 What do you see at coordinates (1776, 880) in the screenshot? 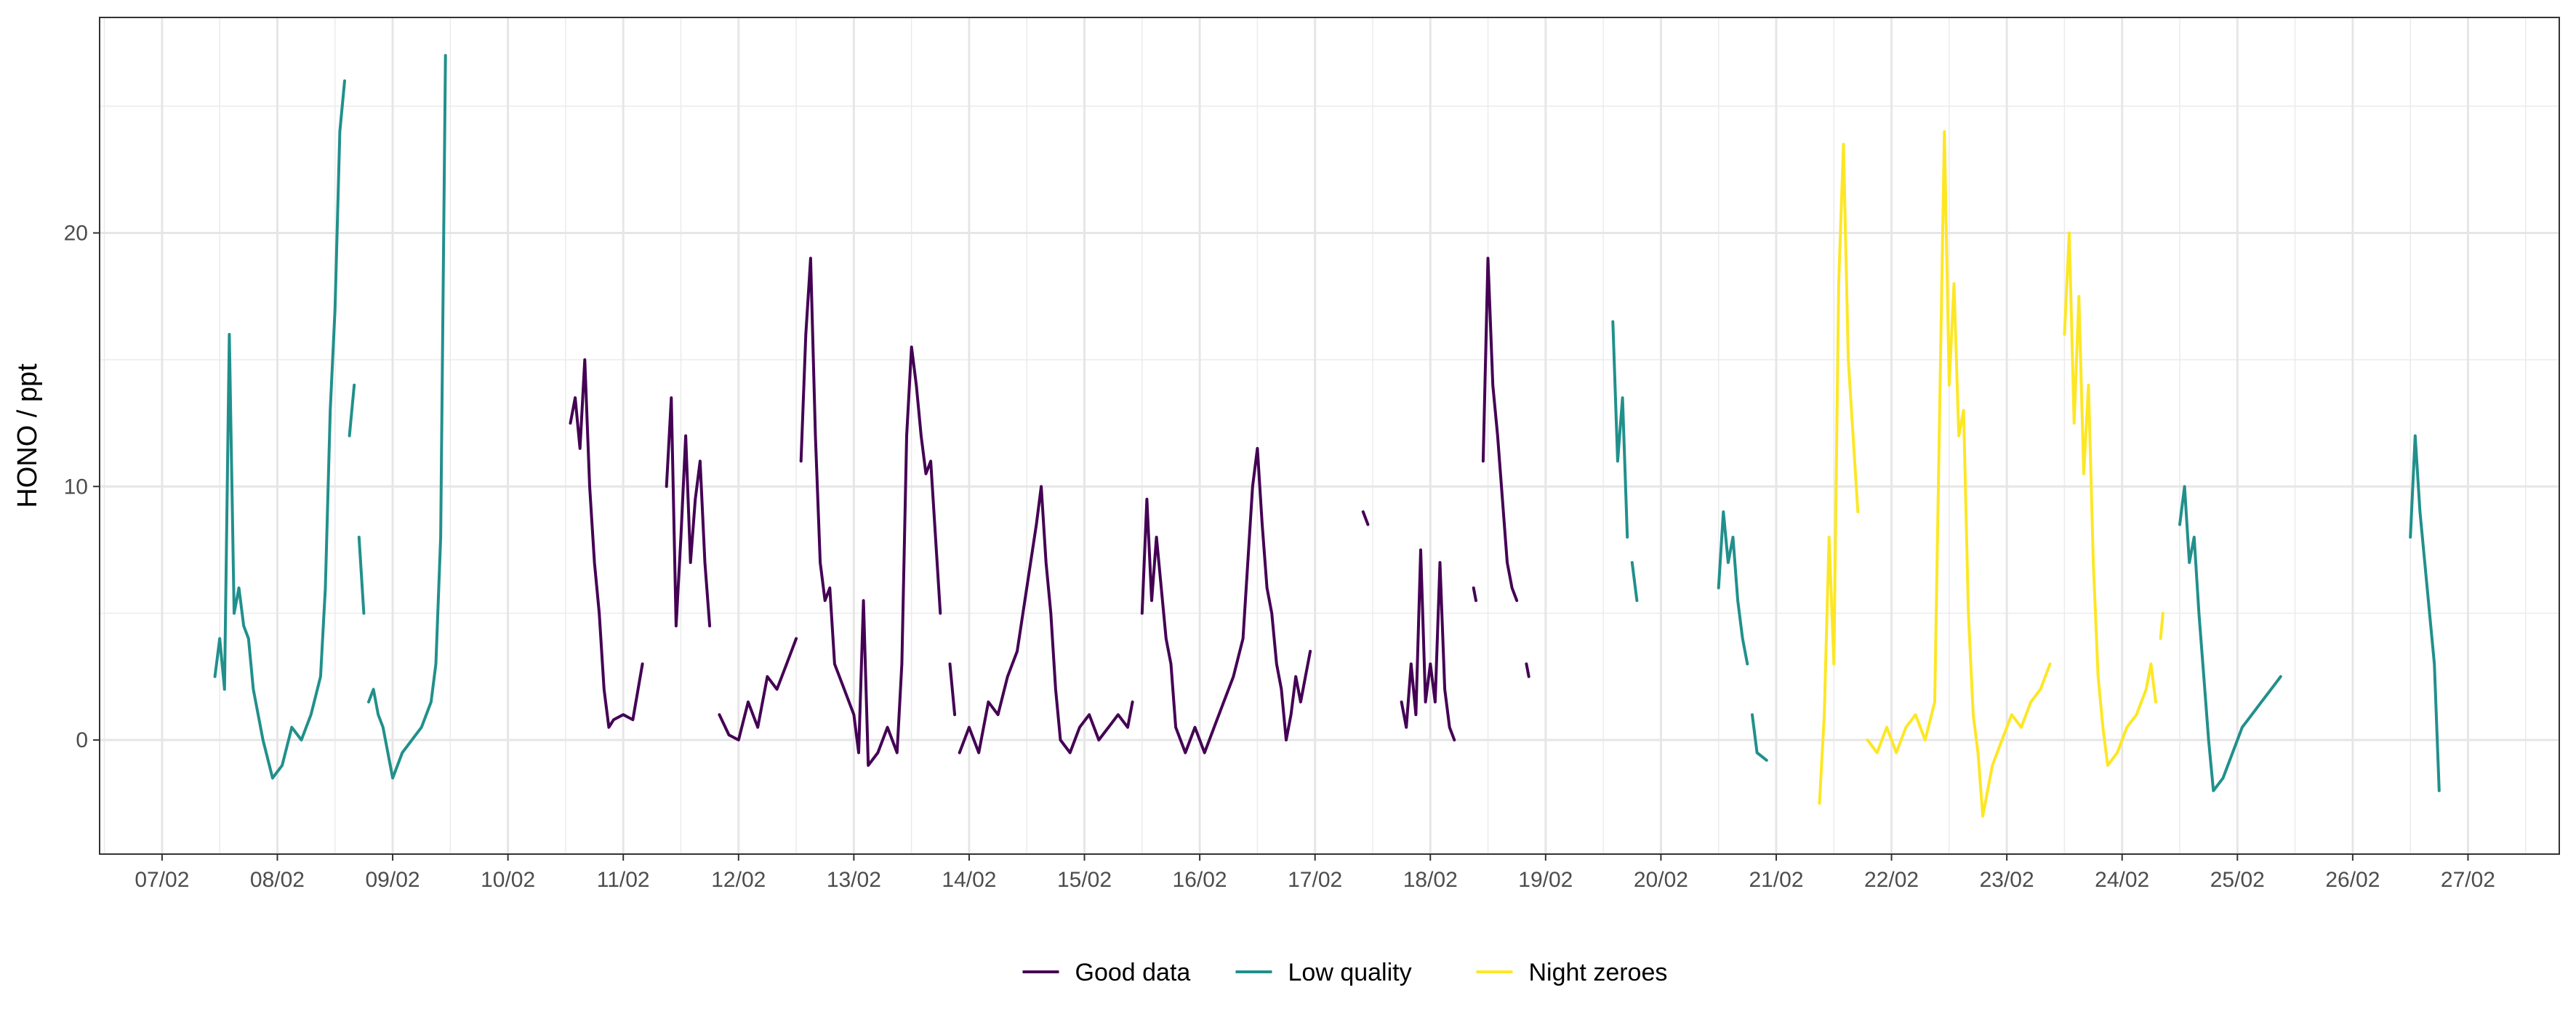
I see `x-tick-label: 21/02` at bounding box center [1776, 880].